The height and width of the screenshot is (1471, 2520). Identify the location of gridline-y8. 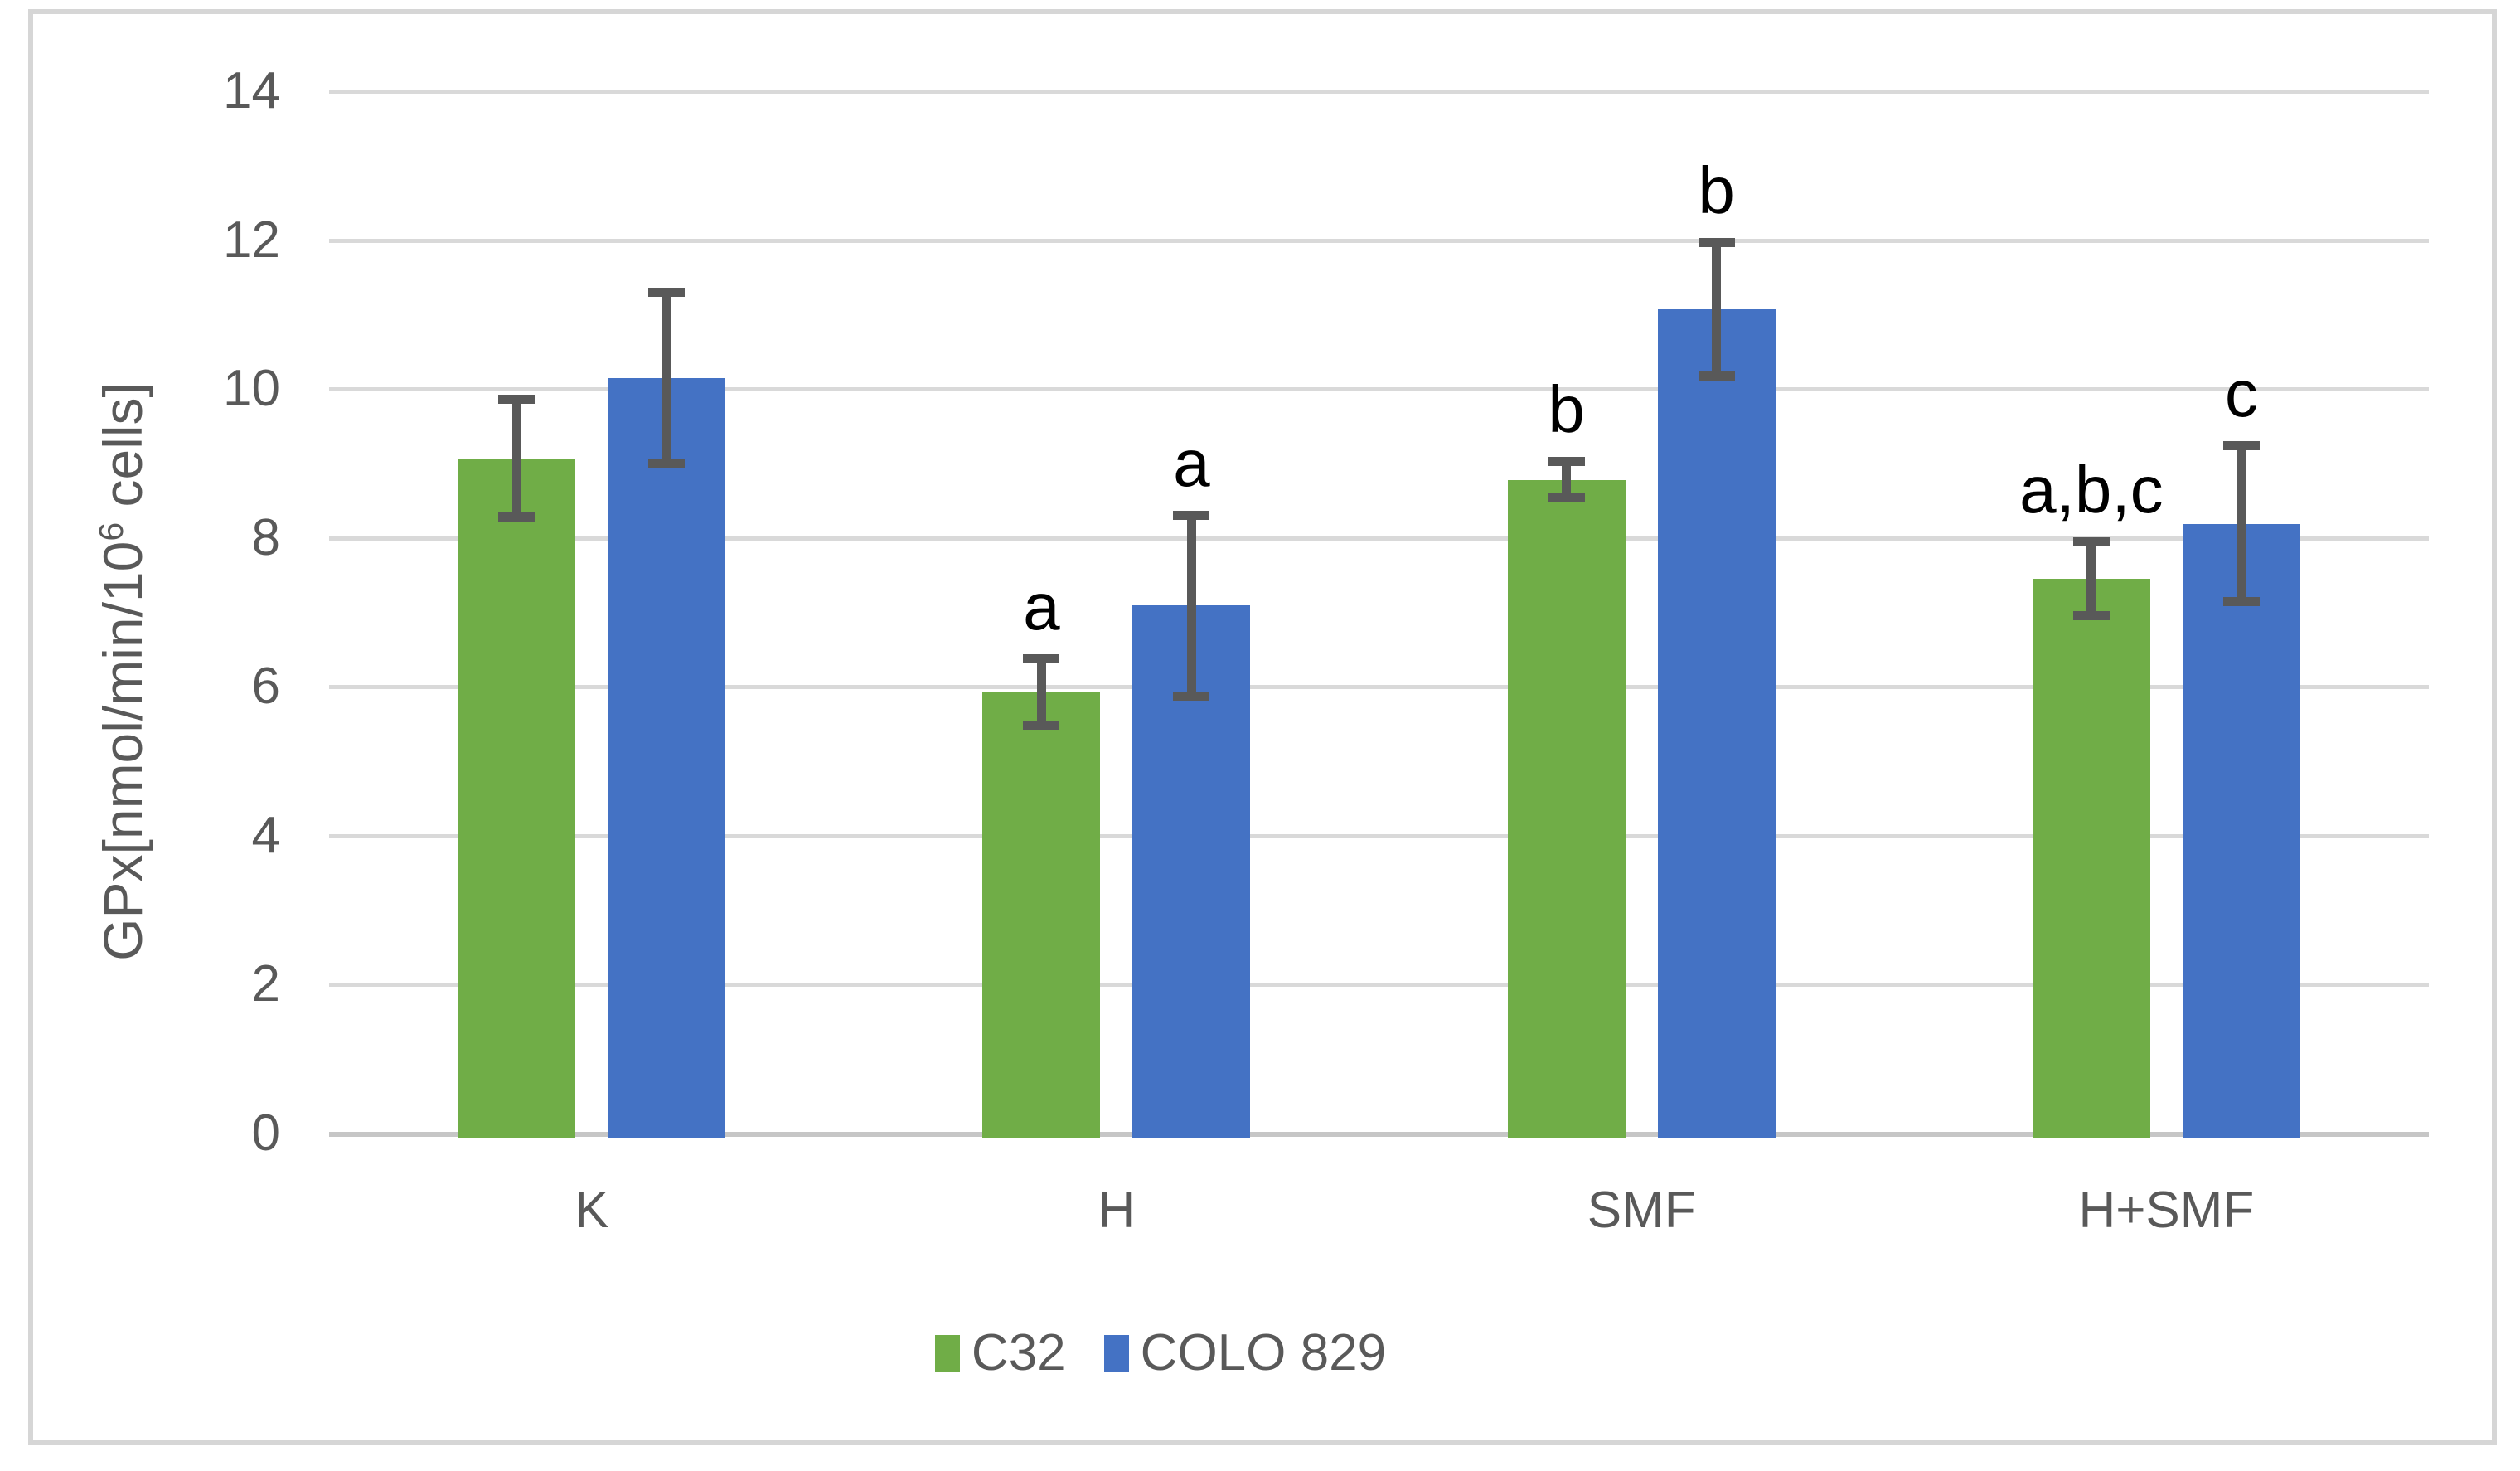
(1379, 538).